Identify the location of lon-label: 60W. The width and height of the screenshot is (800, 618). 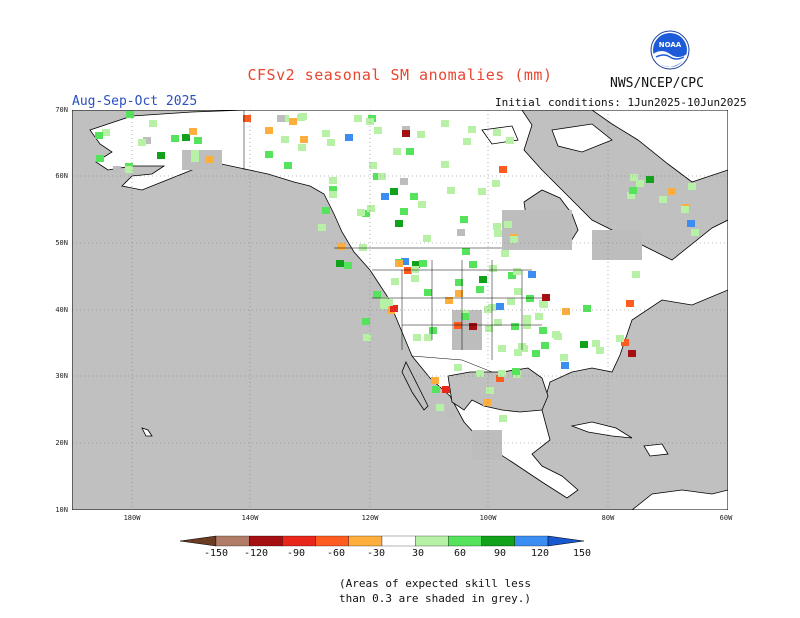
(726, 518).